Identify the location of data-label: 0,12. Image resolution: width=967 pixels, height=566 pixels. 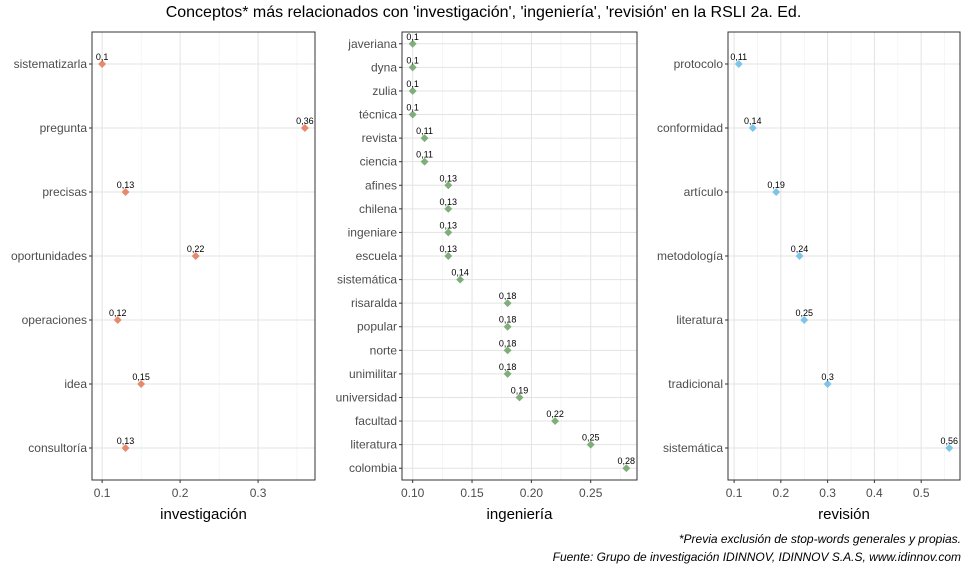
(118, 313).